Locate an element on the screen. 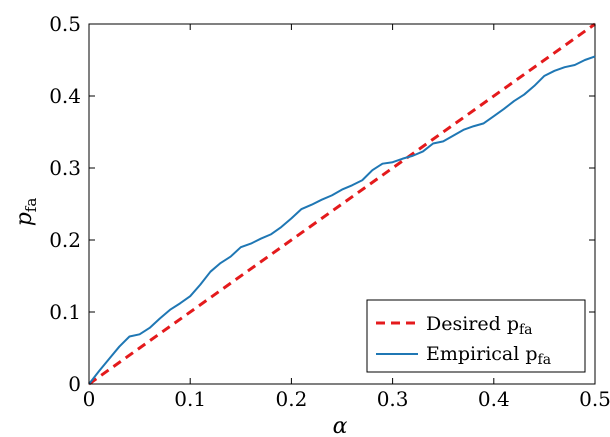  x-tick-label: 0 is located at coordinates (89, 399).